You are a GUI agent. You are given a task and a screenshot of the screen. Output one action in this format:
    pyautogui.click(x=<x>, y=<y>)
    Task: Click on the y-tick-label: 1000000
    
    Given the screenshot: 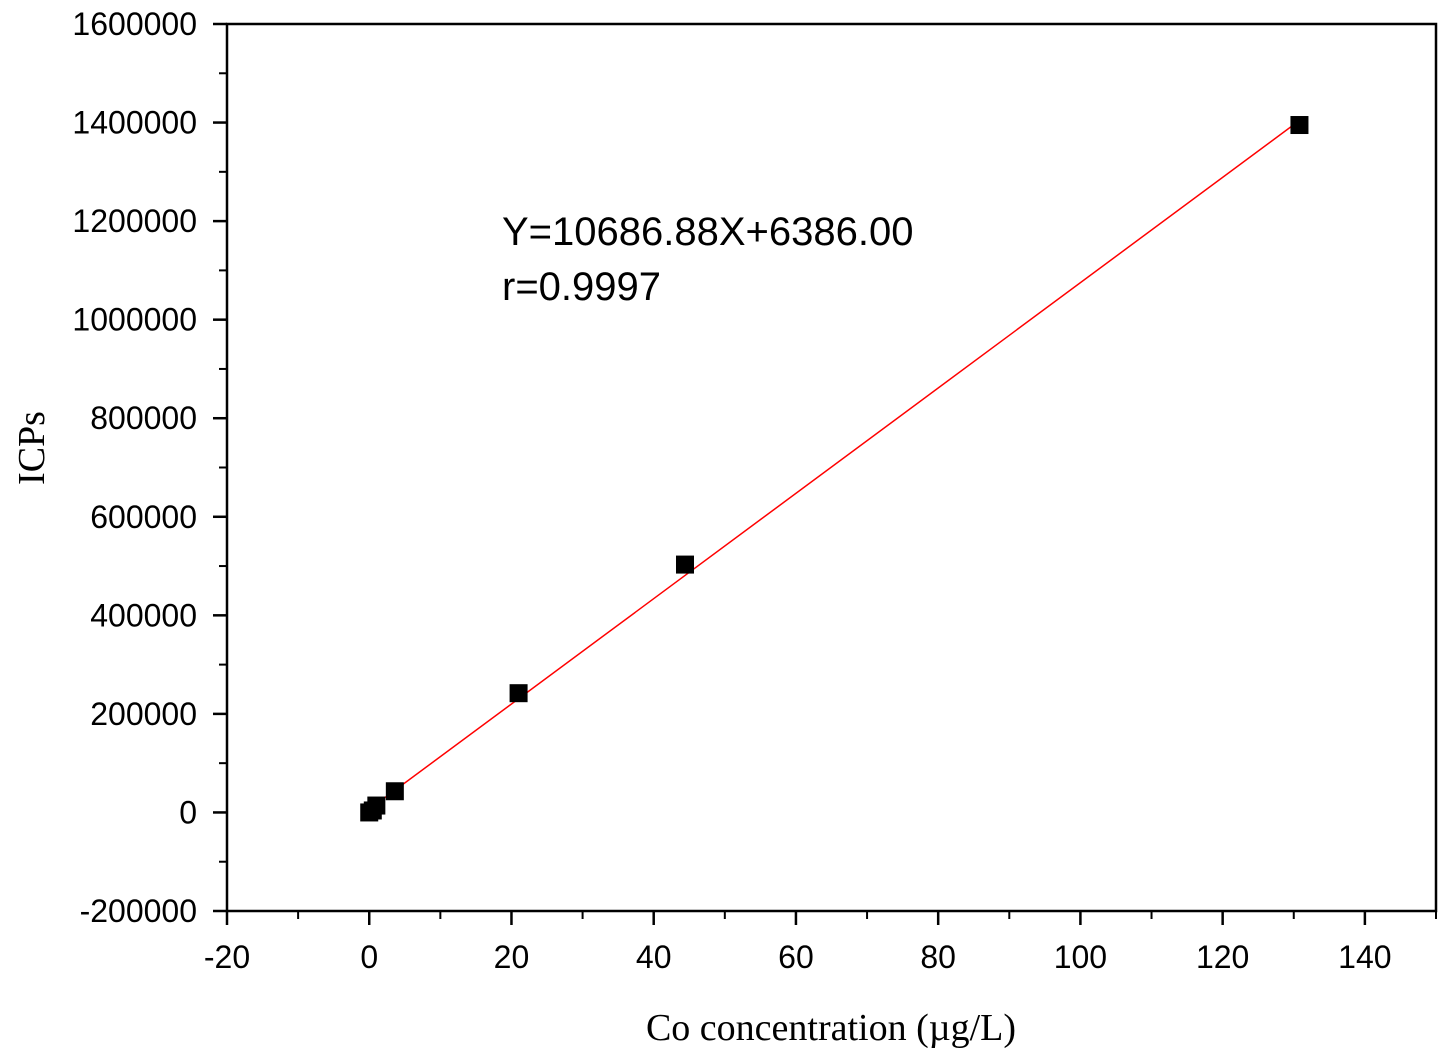 What is the action you would take?
    pyautogui.click(x=134, y=320)
    